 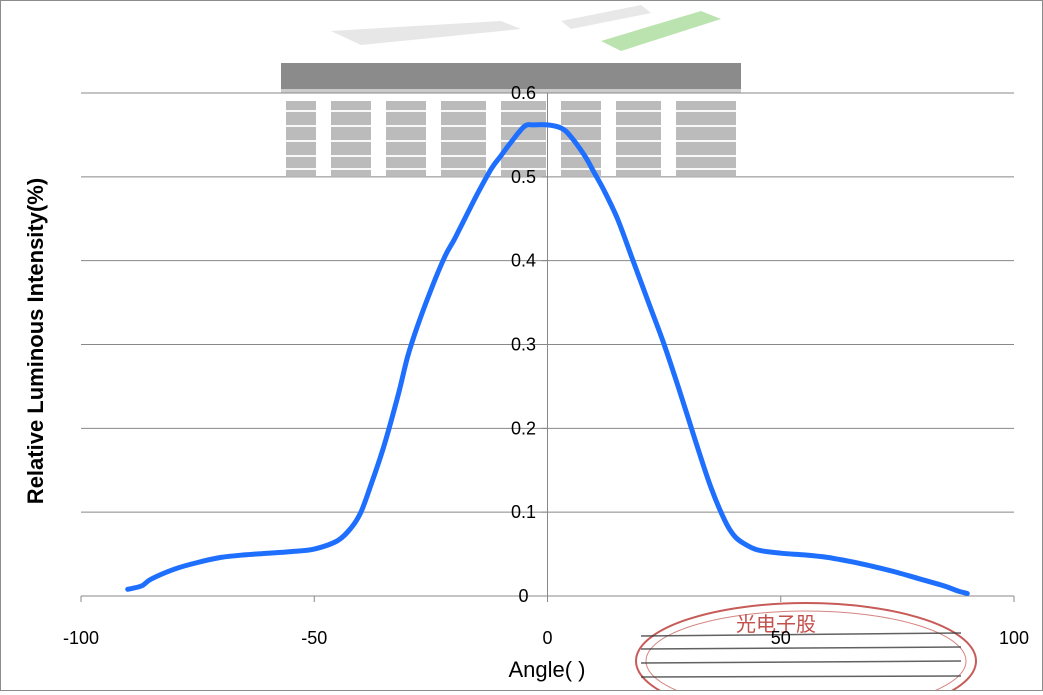 I want to click on x-axis-title: Angle( ), so click(x=546, y=669).